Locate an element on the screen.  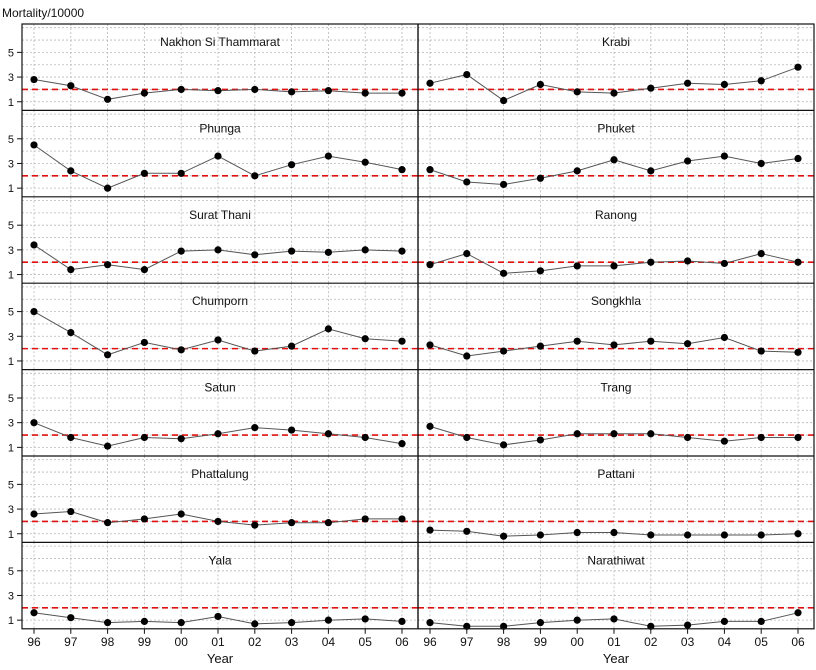
panel-trang: Trang is located at coordinates (616, 412).